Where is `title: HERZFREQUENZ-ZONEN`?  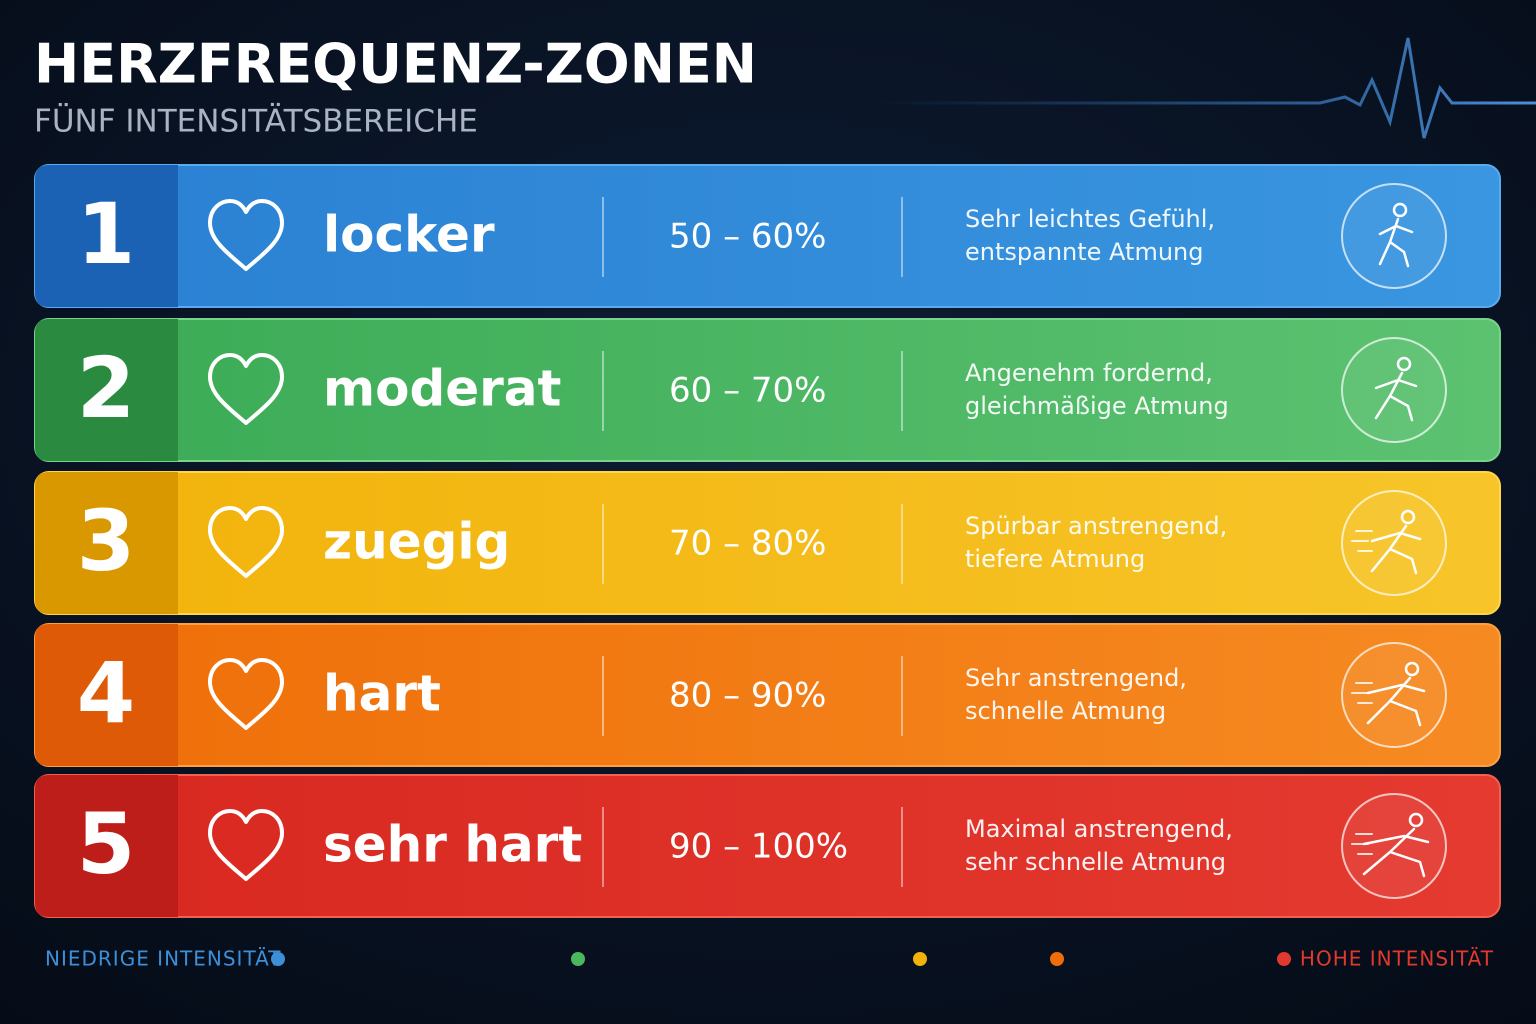 title: HERZFREQUENZ-ZONEN is located at coordinates (395, 64).